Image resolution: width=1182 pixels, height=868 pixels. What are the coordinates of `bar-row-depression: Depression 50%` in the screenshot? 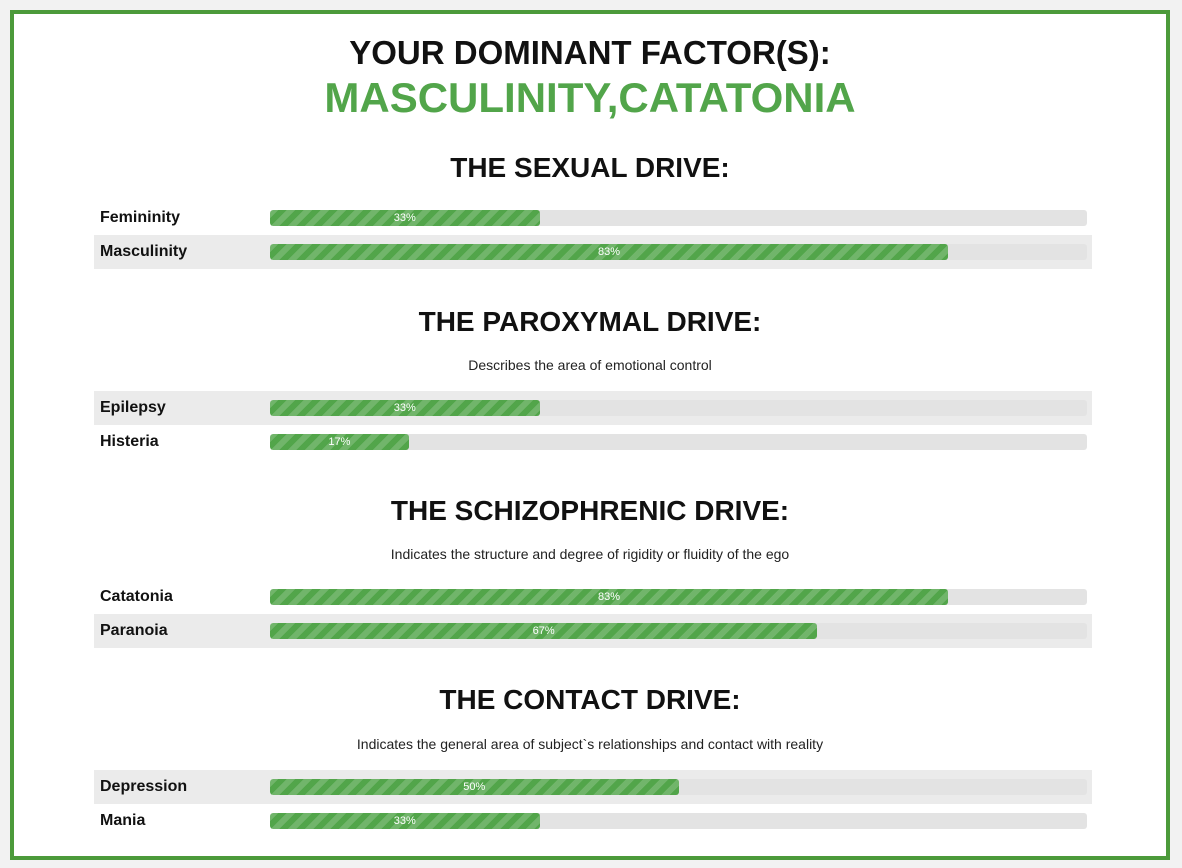 It's located at (593, 787).